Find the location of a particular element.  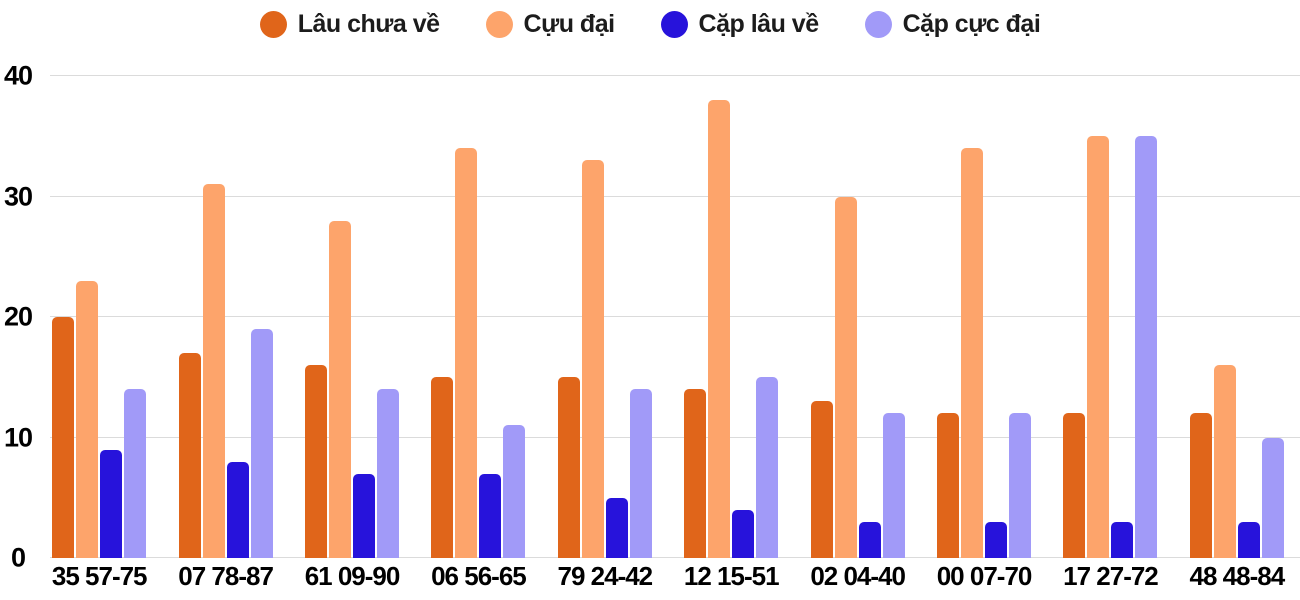

bar-series4-group4 is located at coordinates (514, 491).